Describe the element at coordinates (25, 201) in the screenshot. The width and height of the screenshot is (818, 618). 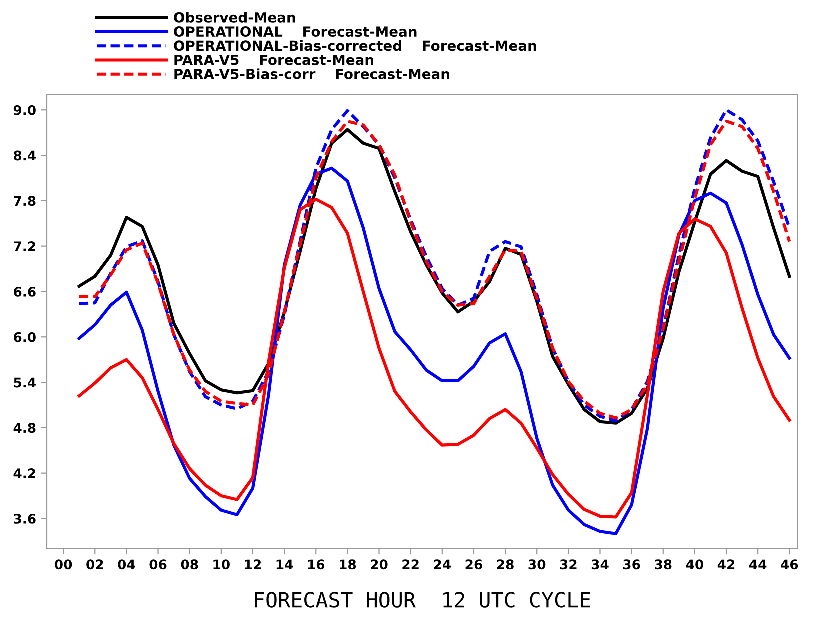
I see `y-tick-label: 7.8` at that location.